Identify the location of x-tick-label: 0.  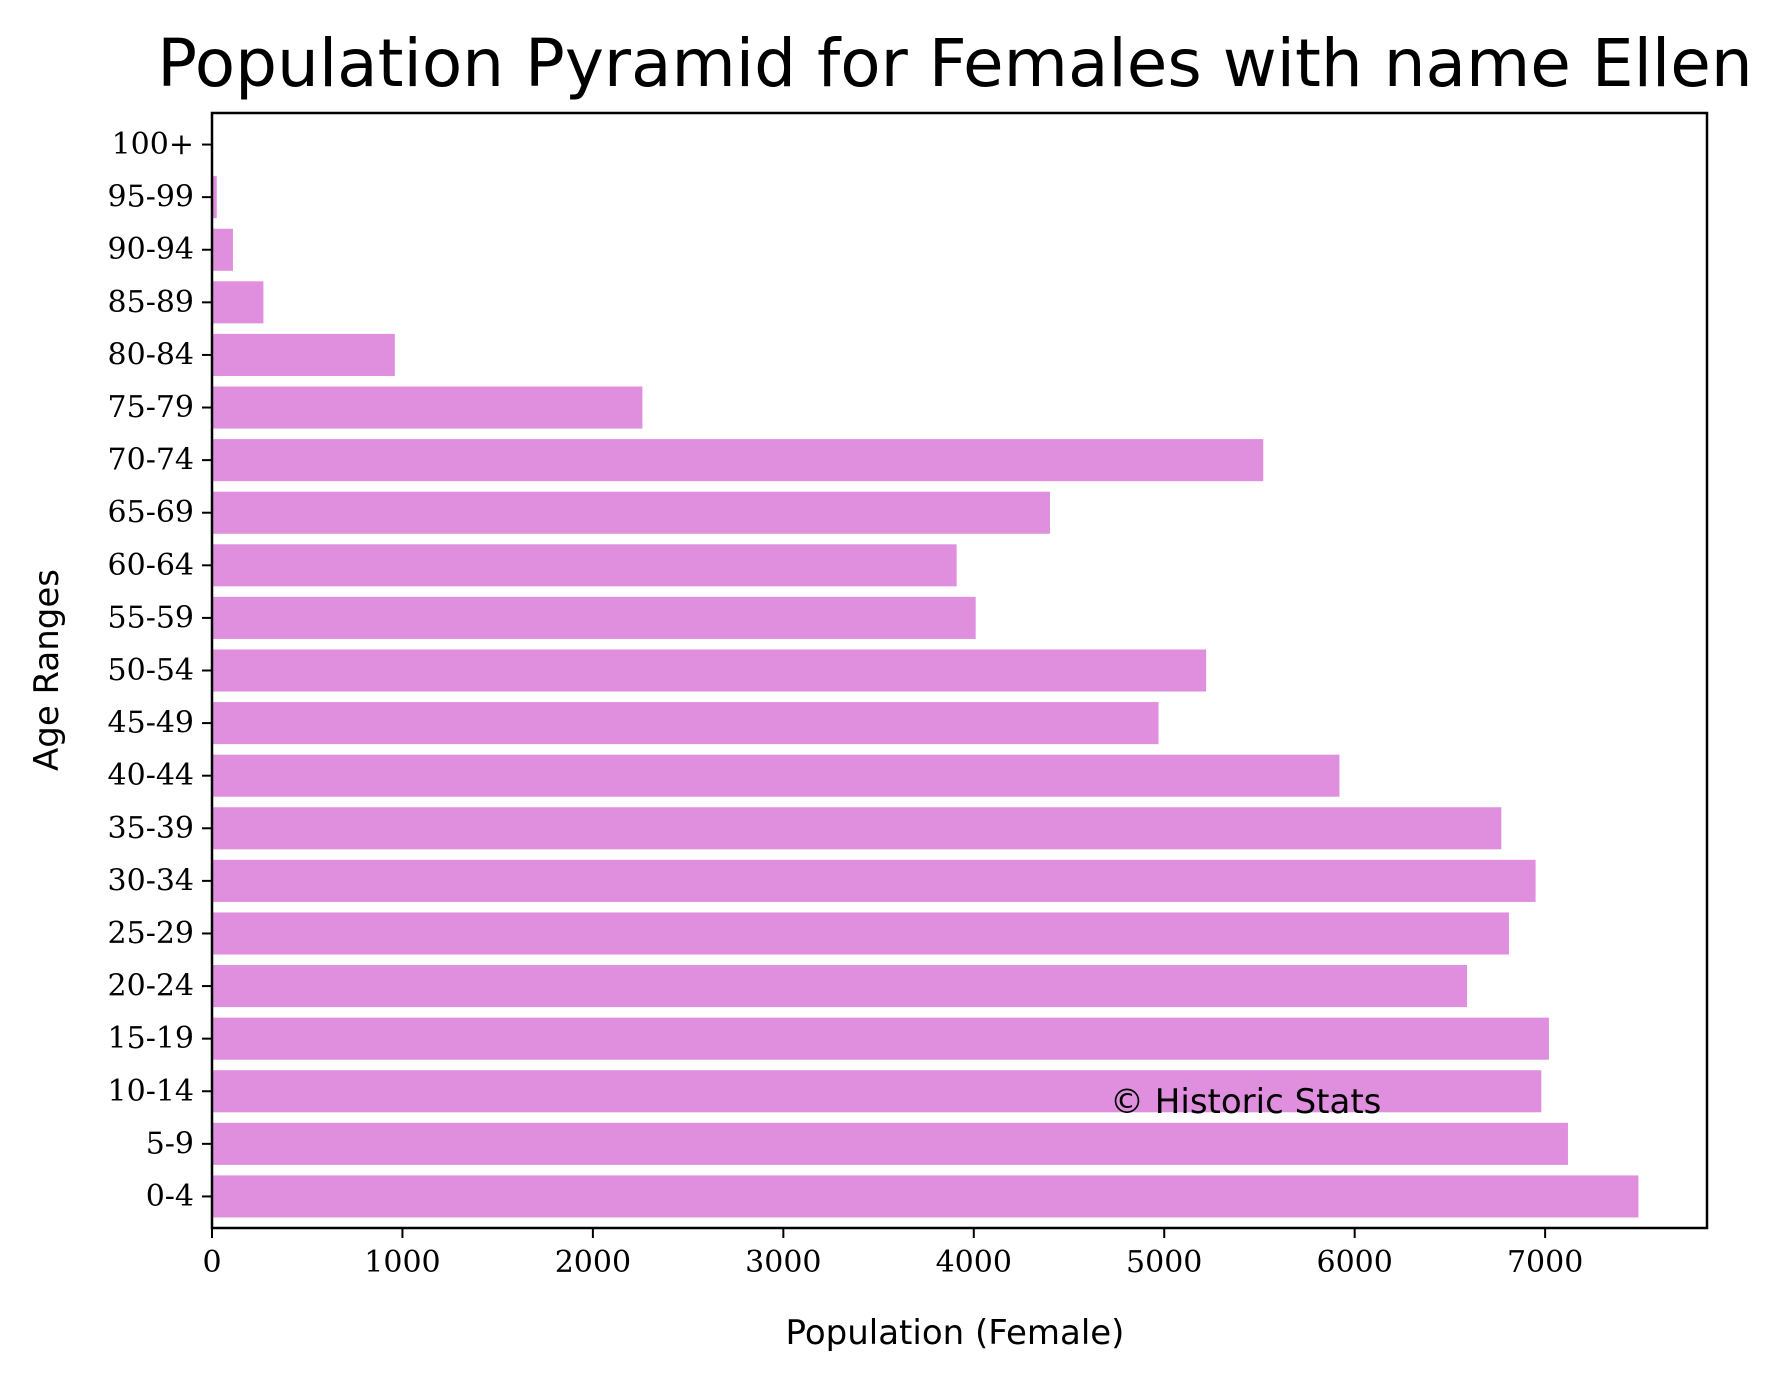
(211, 1262).